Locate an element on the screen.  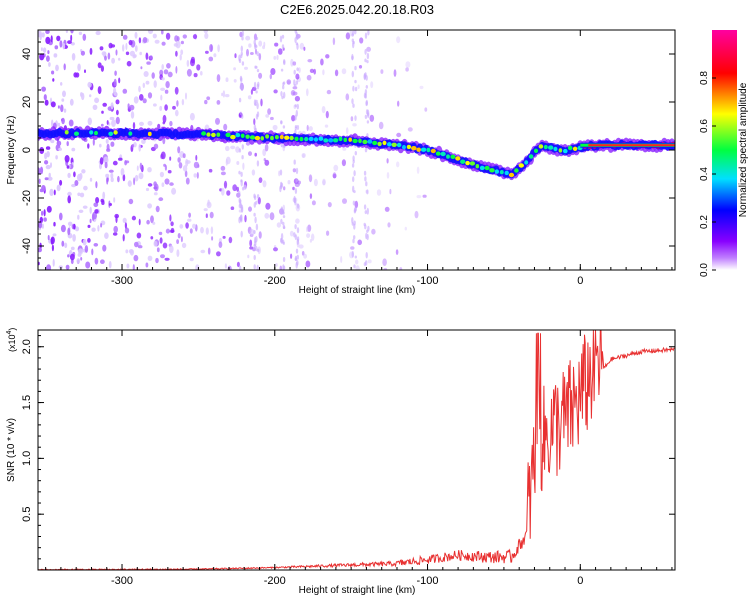
y-tick-label: -40 is located at coordinates (27, 246).